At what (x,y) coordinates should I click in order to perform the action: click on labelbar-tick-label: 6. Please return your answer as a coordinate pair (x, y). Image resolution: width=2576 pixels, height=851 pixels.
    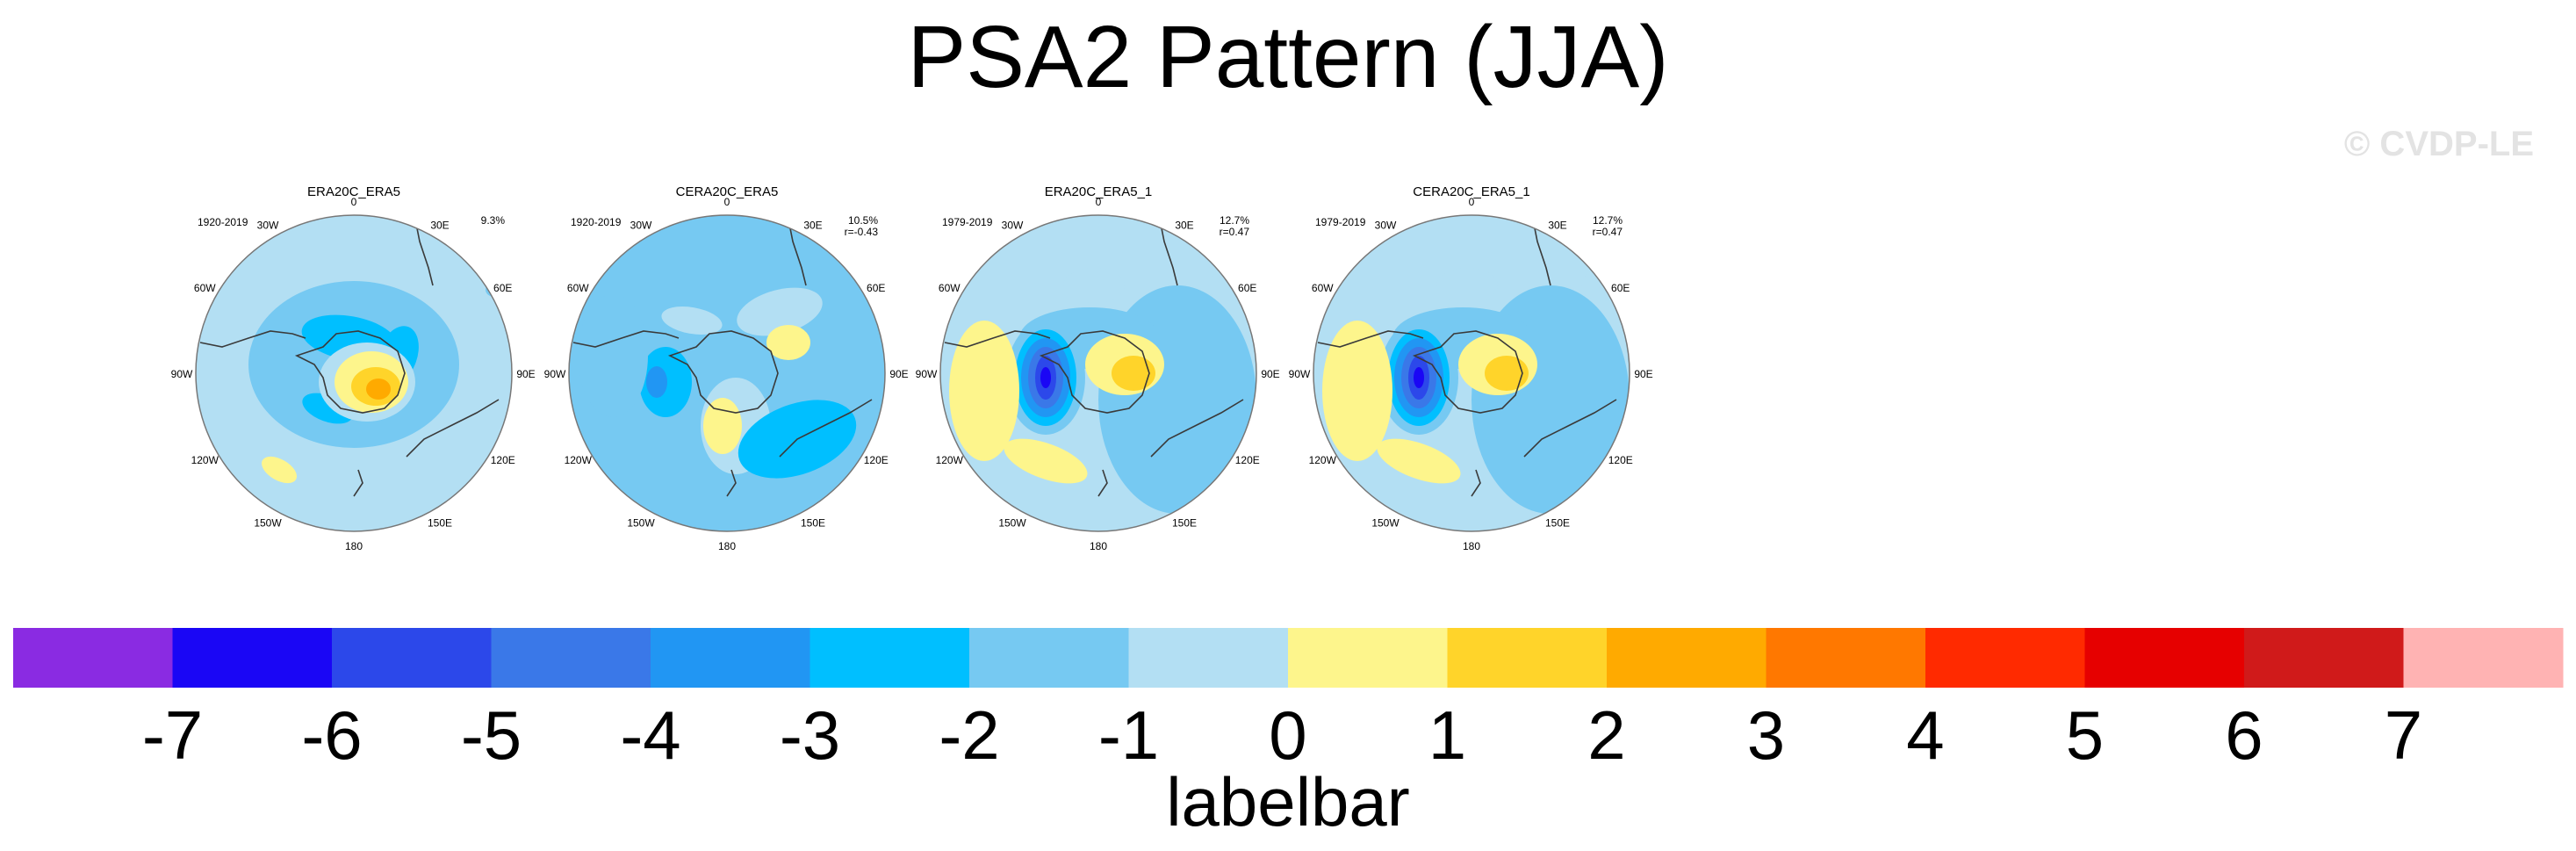
    Looking at the image, I should click on (2244, 735).